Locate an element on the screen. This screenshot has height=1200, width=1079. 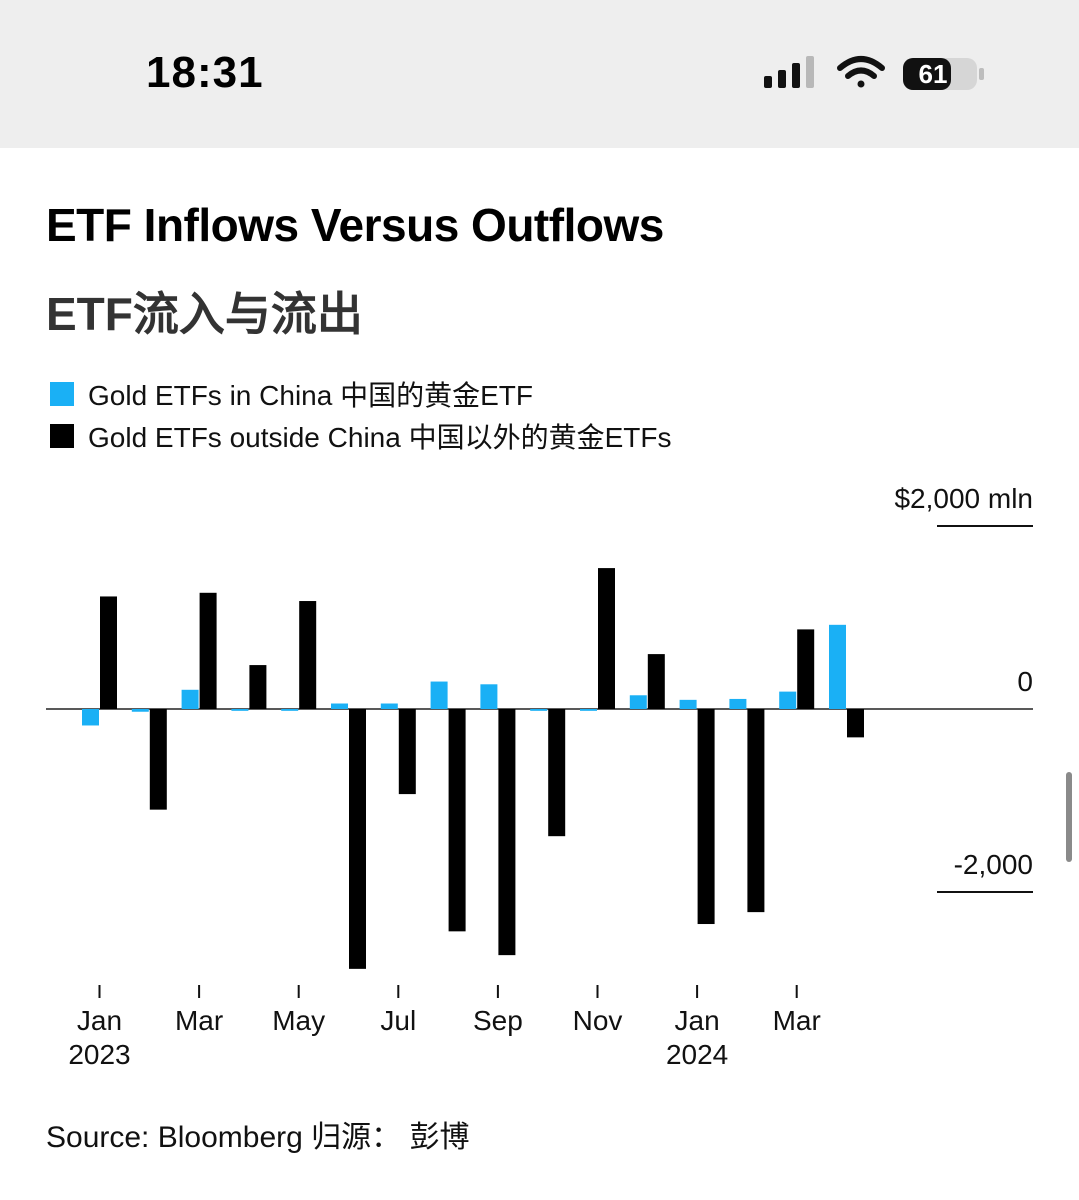
legend-label-outside: Gold ETFs outside China 中国以外的黄金ETFs is located at coordinates (380, 437).